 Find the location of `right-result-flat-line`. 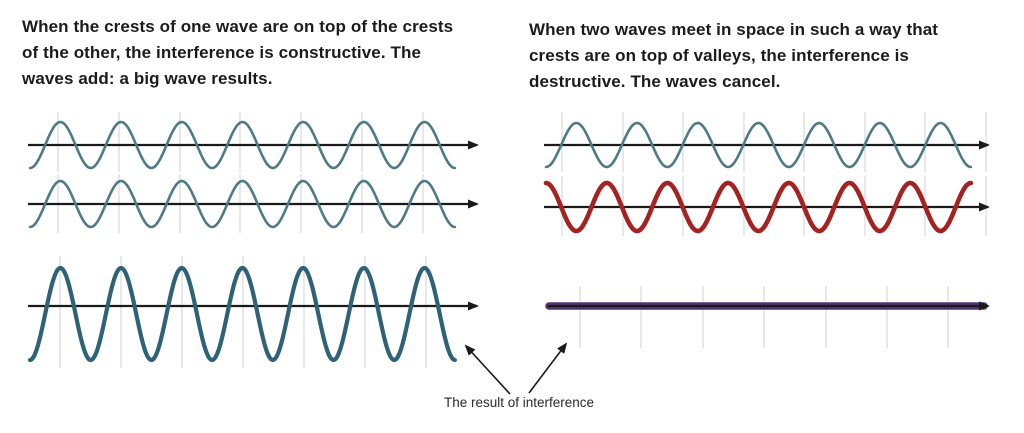

right-result-flat-line is located at coordinates (767, 317).